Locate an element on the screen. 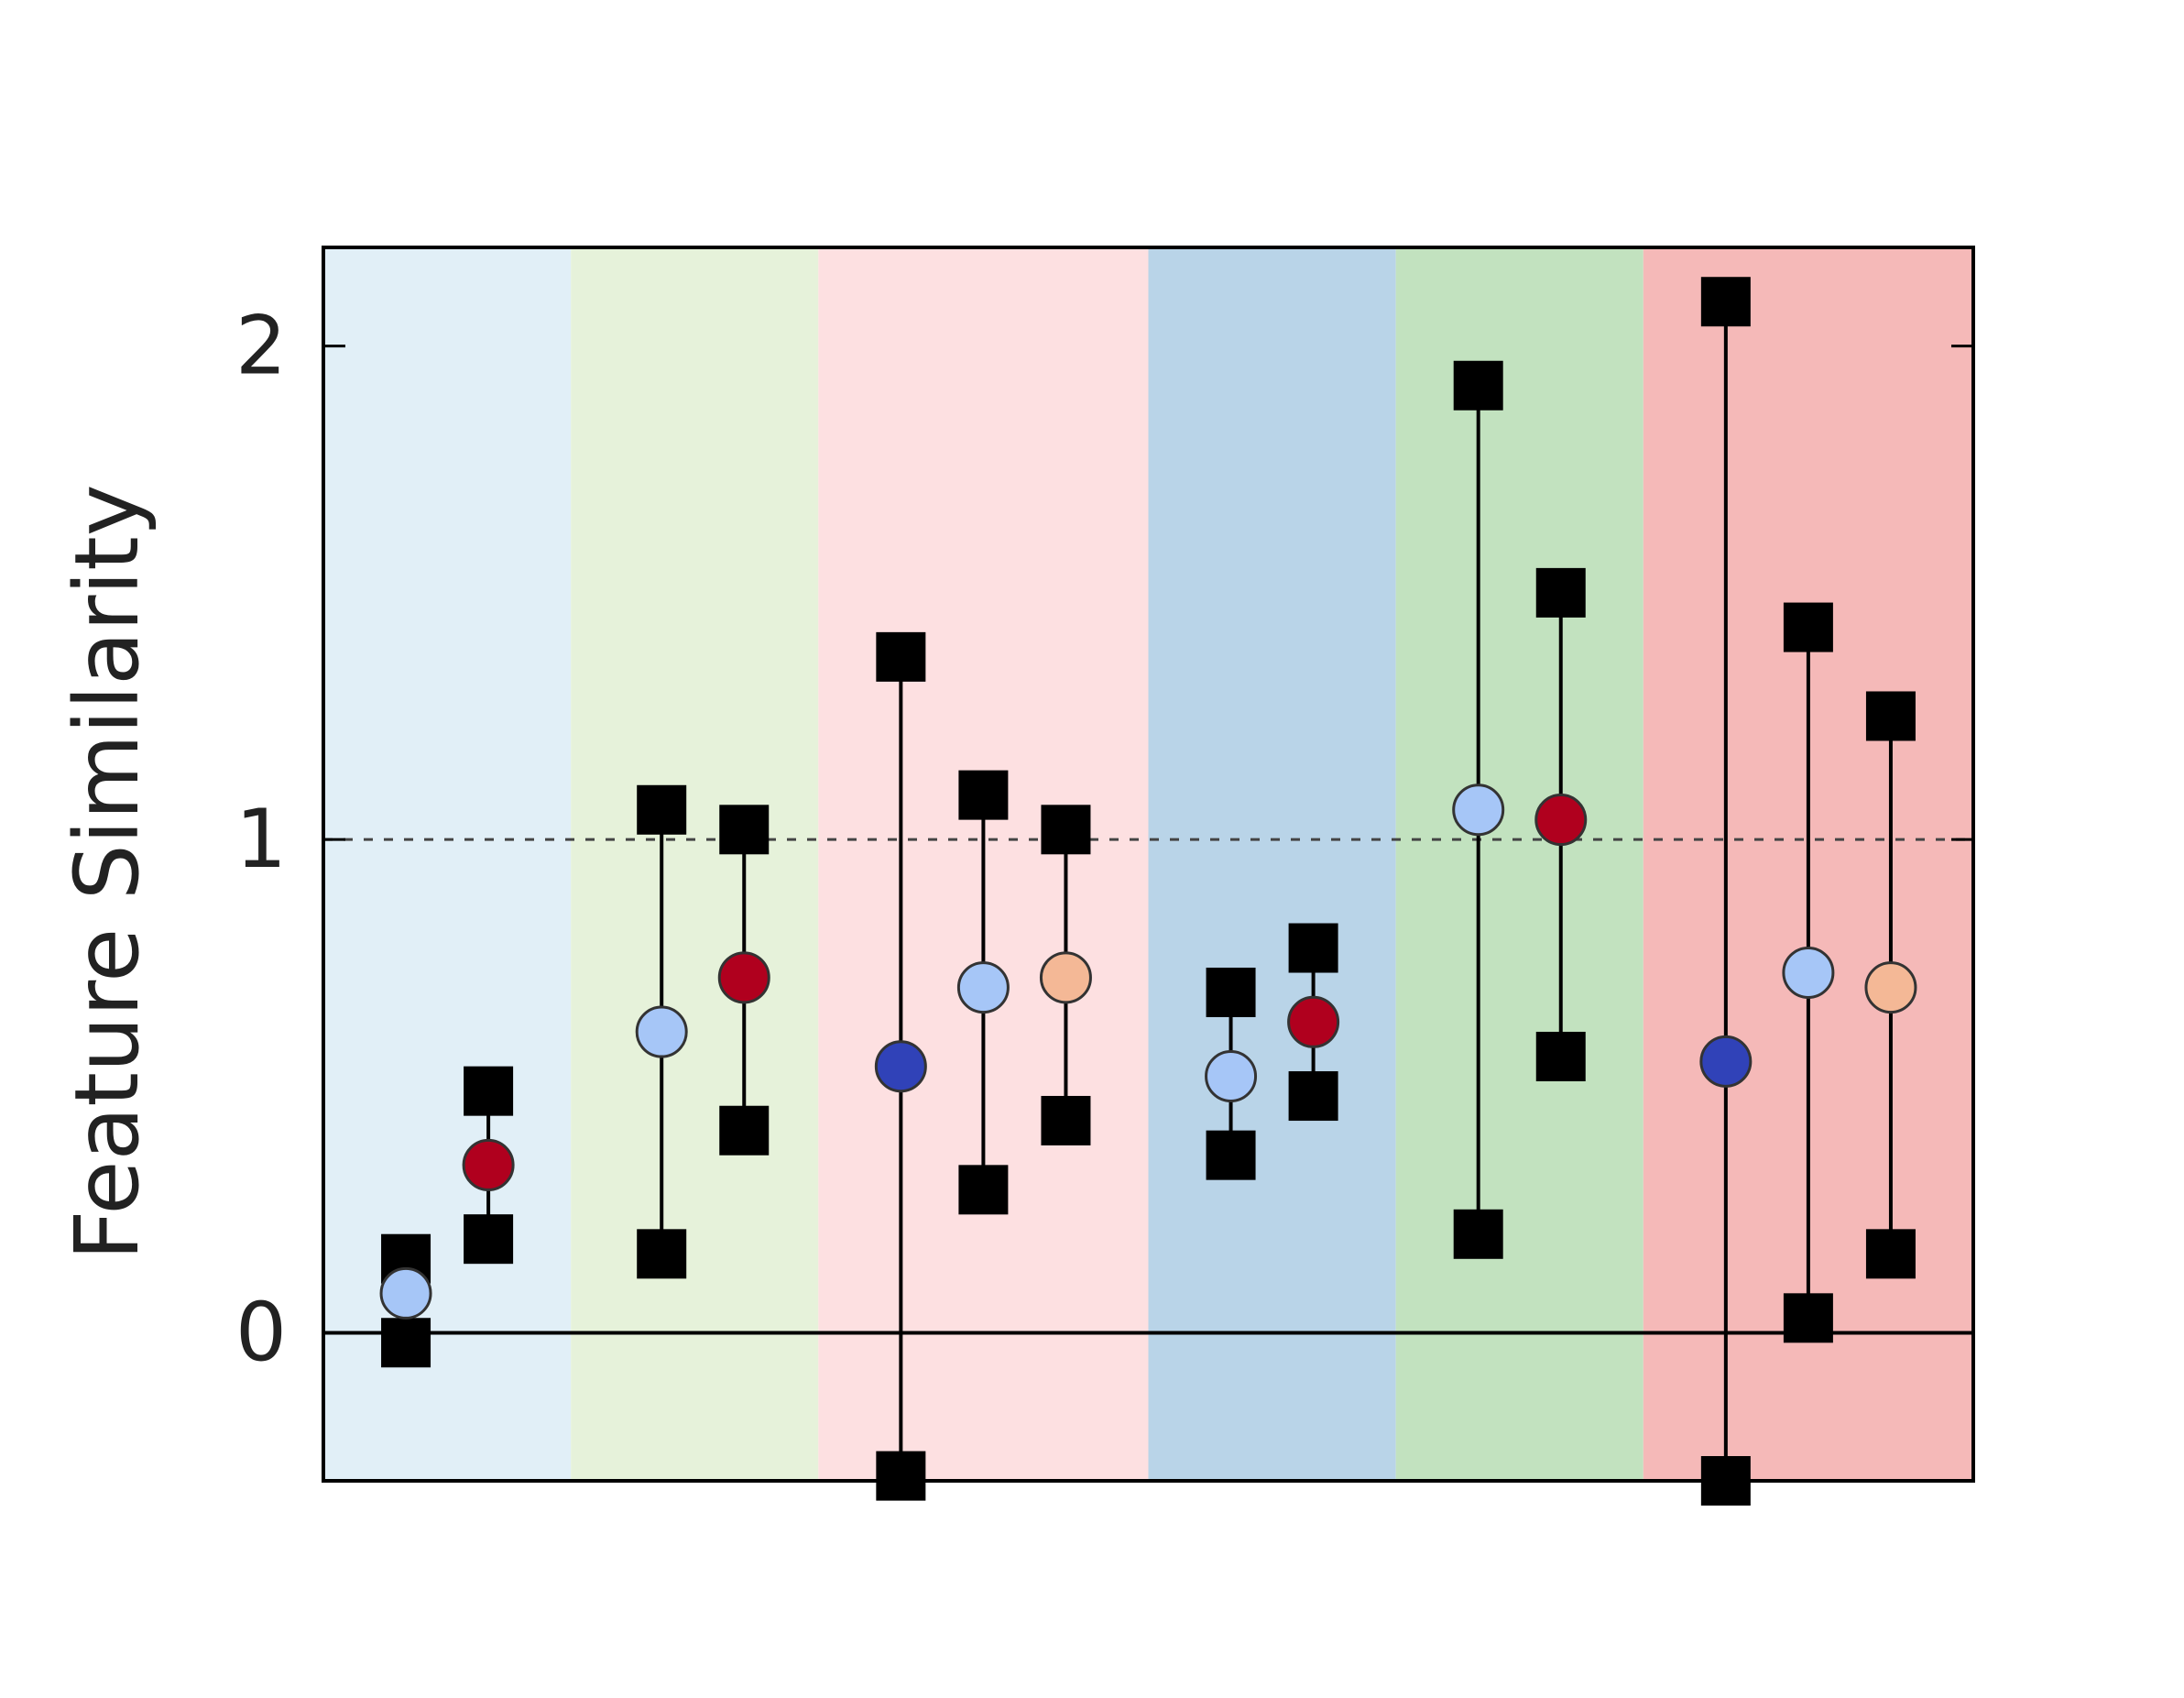 The height and width of the screenshot is (1698, 2184). y-tick-label: 1 is located at coordinates (261, 839).